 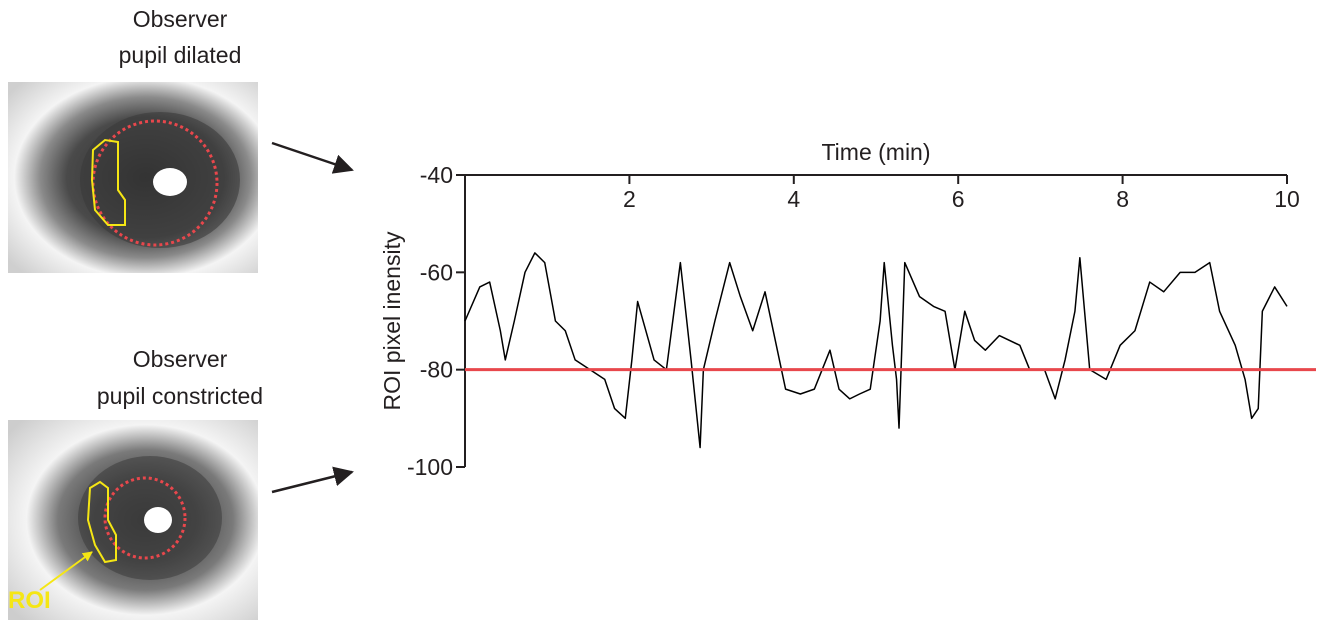 What do you see at coordinates (436, 370) in the screenshot?
I see `y-tick-label: -80` at bounding box center [436, 370].